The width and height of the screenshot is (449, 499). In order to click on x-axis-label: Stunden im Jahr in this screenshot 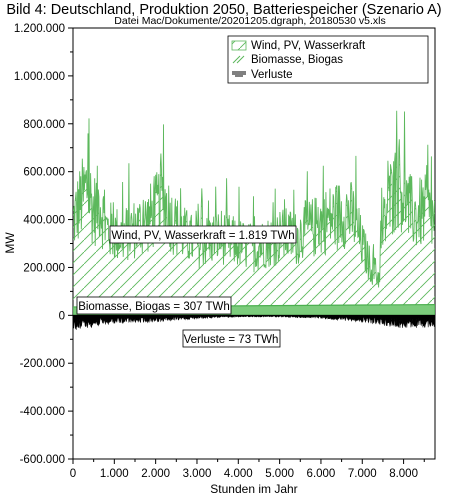, I will do `click(253, 489)`.